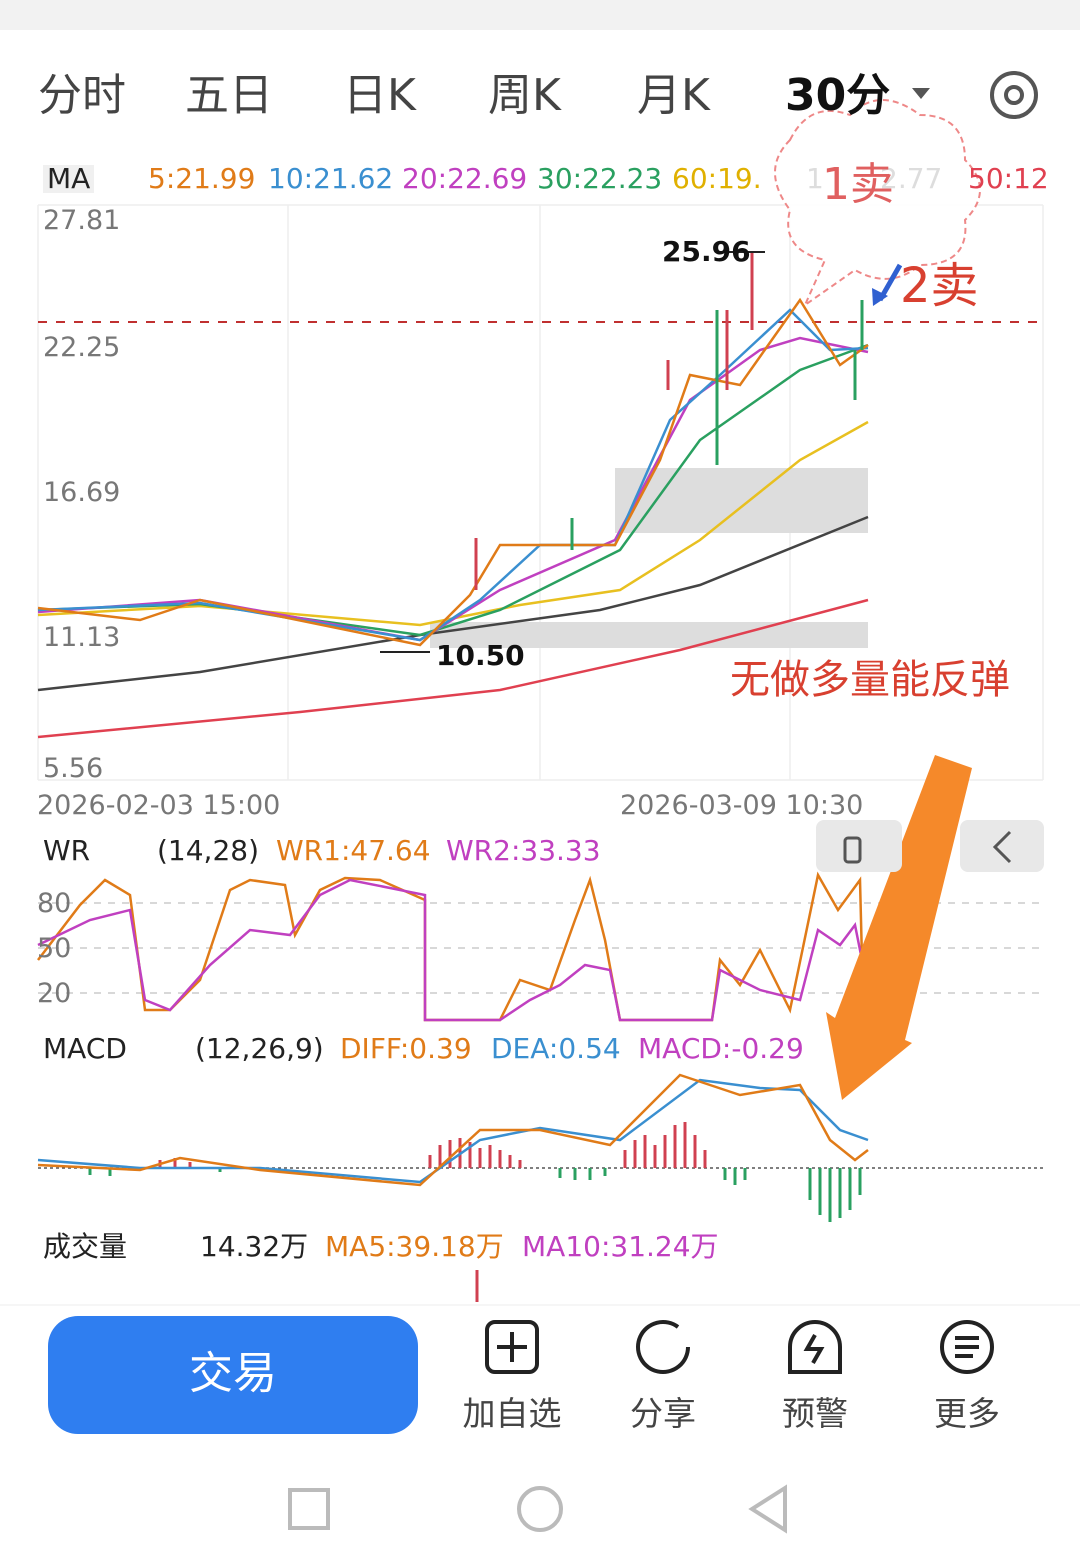 The image size is (1080, 1567). Describe the element at coordinates (475, 1172) in the screenshot. I see `macd-bars` at that location.